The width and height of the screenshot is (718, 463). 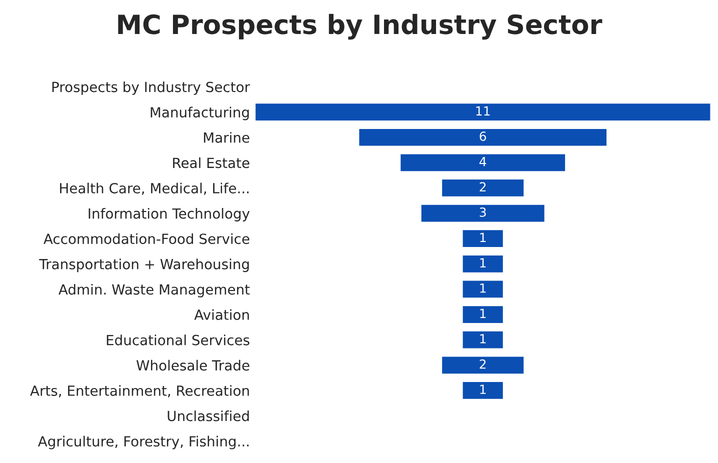 I want to click on category-label: Admin. Waste Management, so click(x=154, y=291).